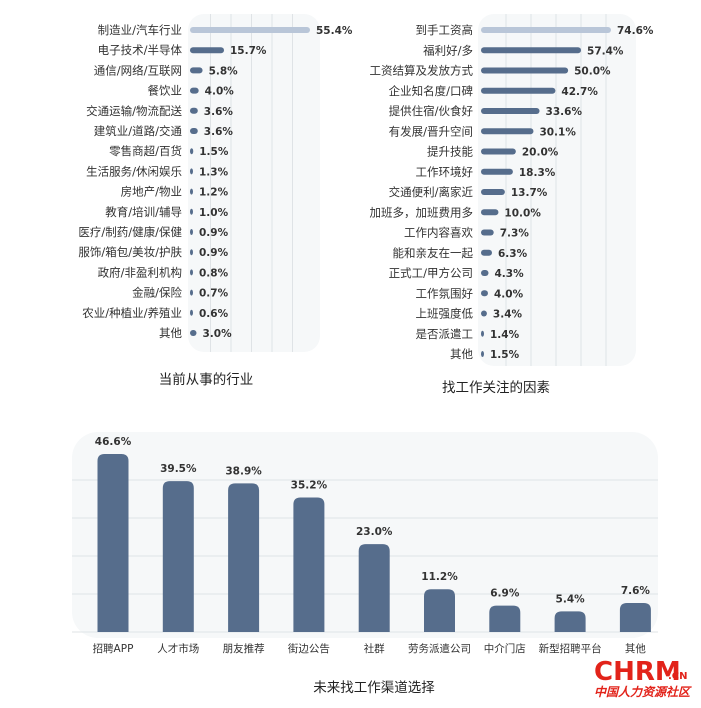 The image size is (701, 708). Describe the element at coordinates (505, 355) in the screenshot. I see `factors-value-label: 1.5%` at that location.